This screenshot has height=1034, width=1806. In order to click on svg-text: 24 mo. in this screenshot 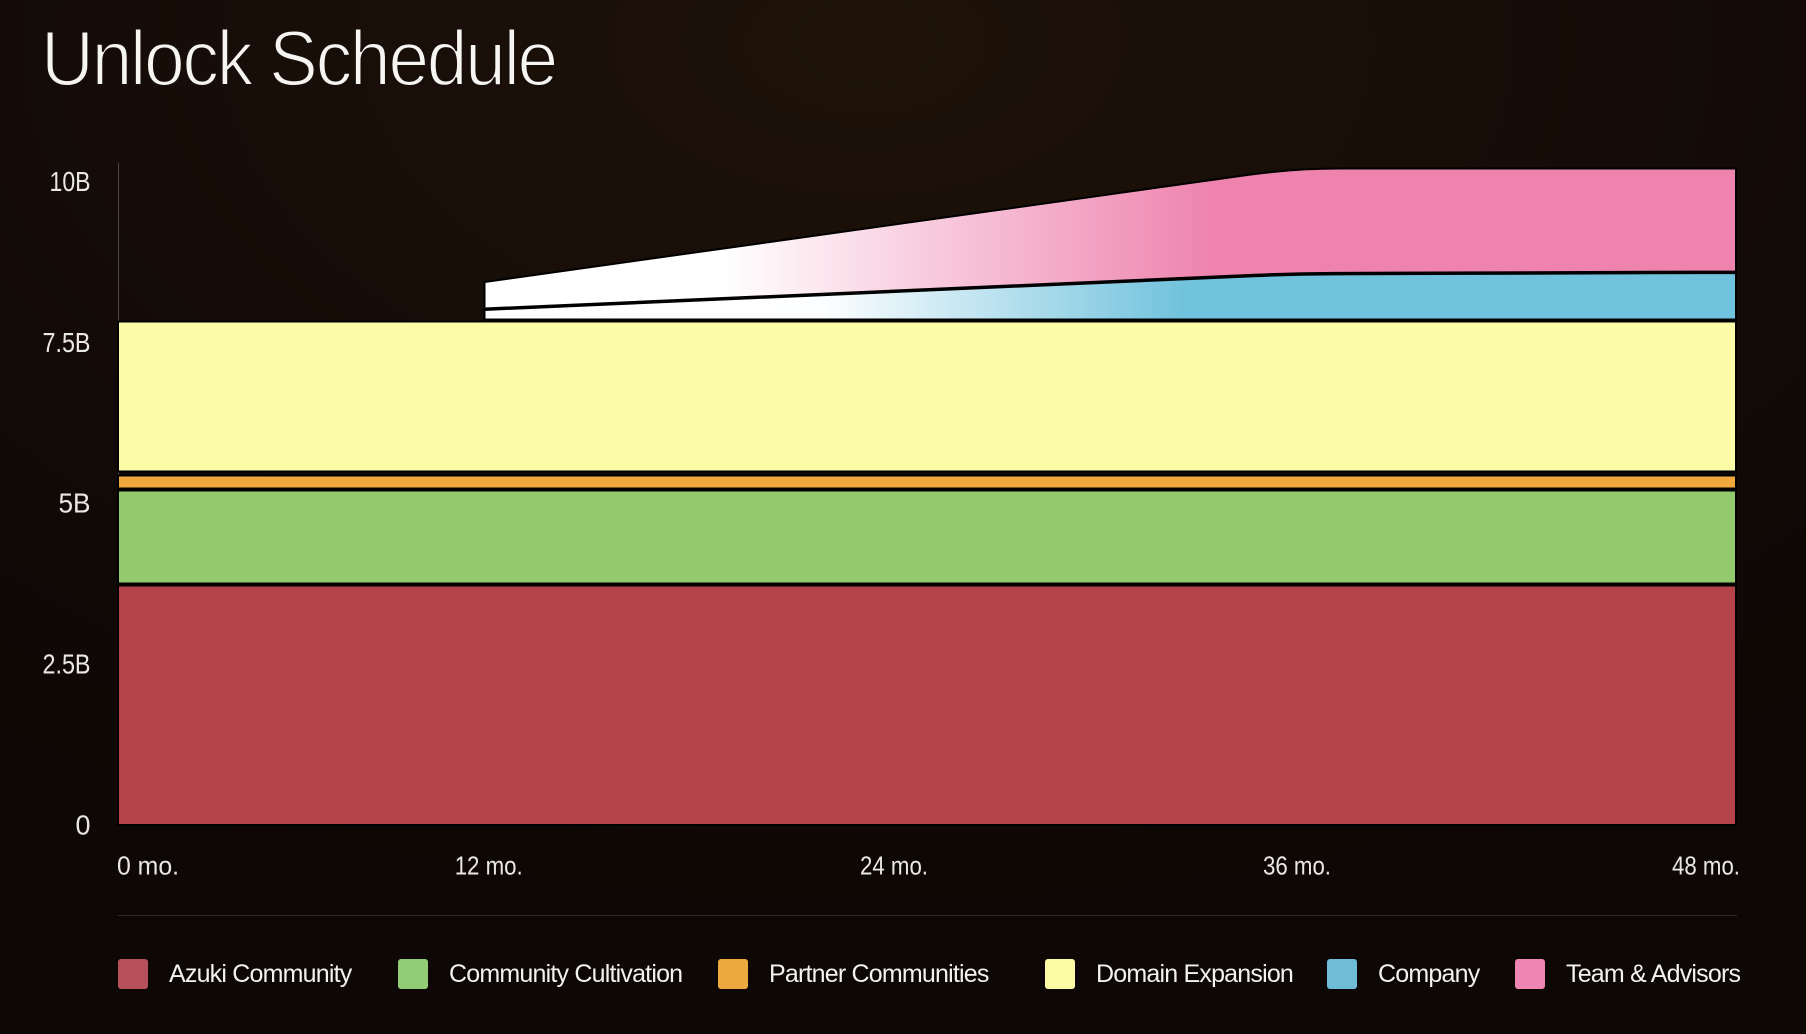, I will do `click(894, 866)`.